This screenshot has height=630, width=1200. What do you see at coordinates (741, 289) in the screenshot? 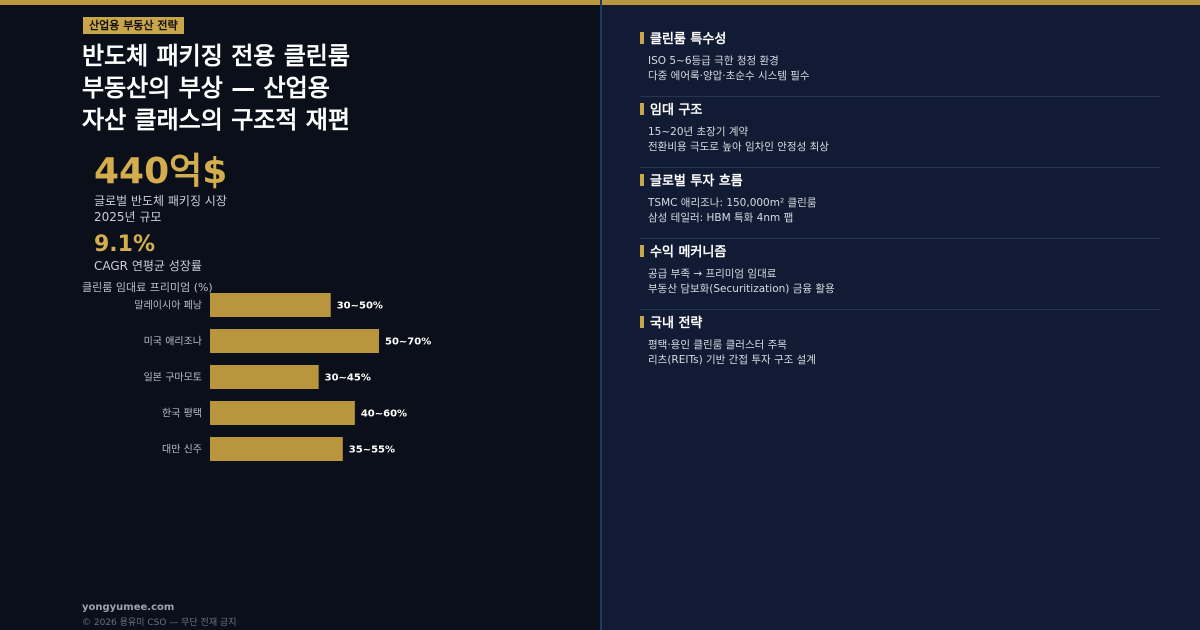
I see `section-line: 부동산 담보화(Securitization) 금융 활용` at bounding box center [741, 289].